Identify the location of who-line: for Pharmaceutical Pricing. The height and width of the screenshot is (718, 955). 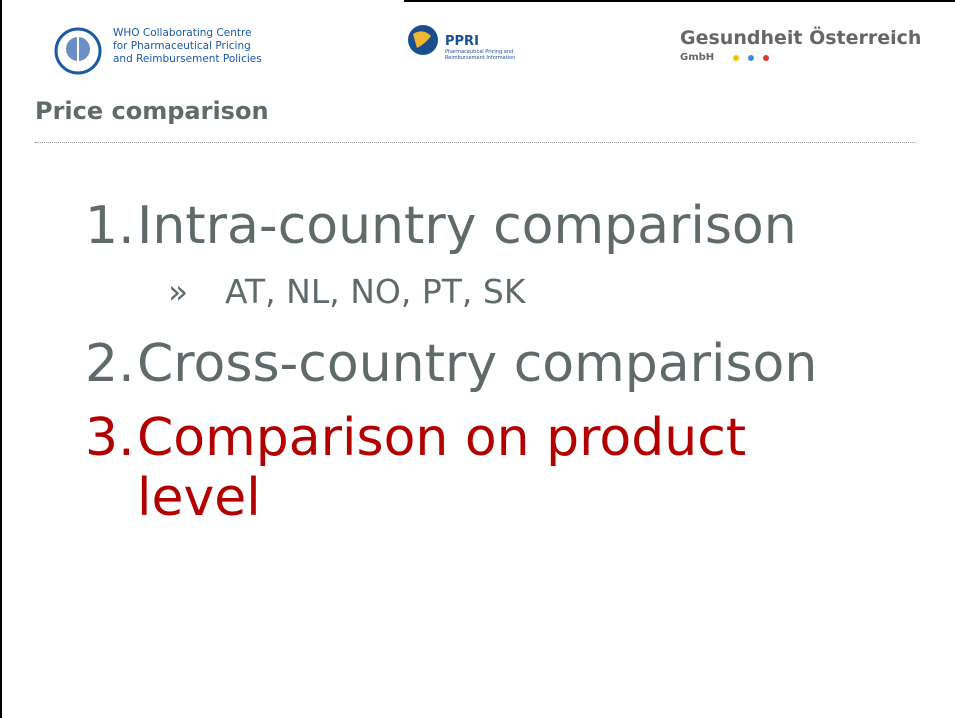
(182, 46).